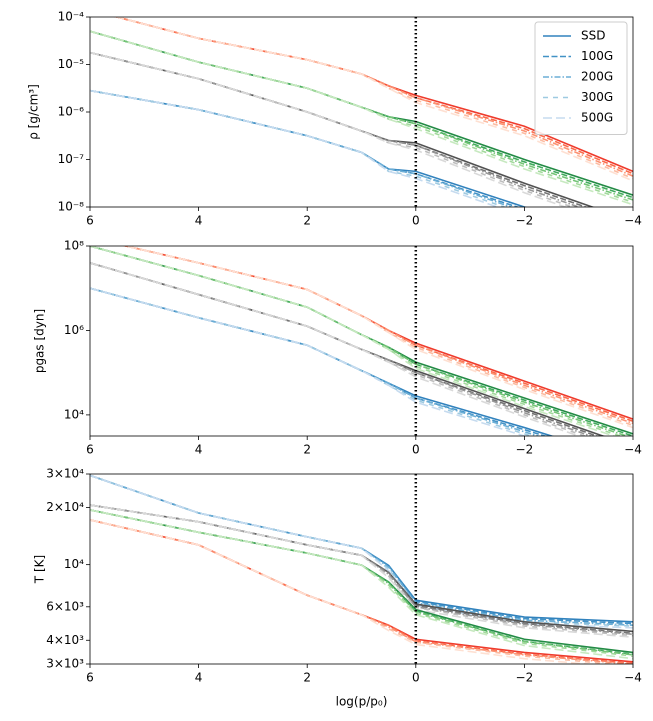 This screenshot has width=653, height=721. Describe the element at coordinates (65, 640) in the screenshot. I see `y-tick-label: 4×10³` at that location.